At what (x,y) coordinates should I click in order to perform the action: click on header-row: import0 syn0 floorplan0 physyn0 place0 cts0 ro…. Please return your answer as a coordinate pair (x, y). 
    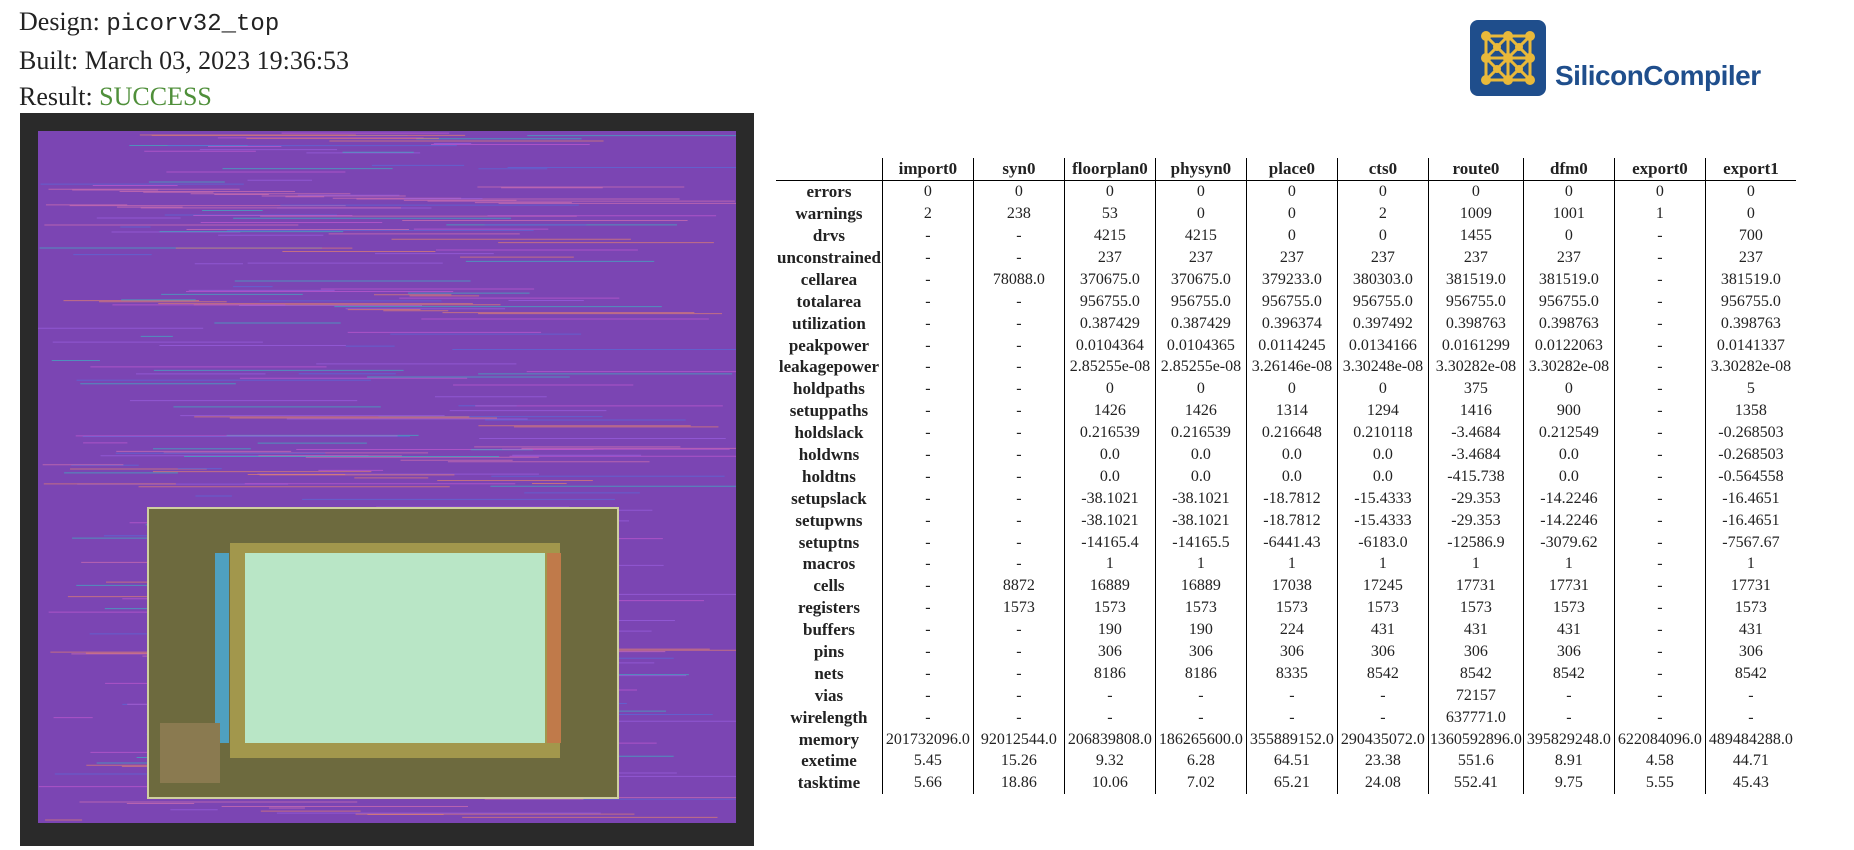
    Looking at the image, I should click on (1286, 169).